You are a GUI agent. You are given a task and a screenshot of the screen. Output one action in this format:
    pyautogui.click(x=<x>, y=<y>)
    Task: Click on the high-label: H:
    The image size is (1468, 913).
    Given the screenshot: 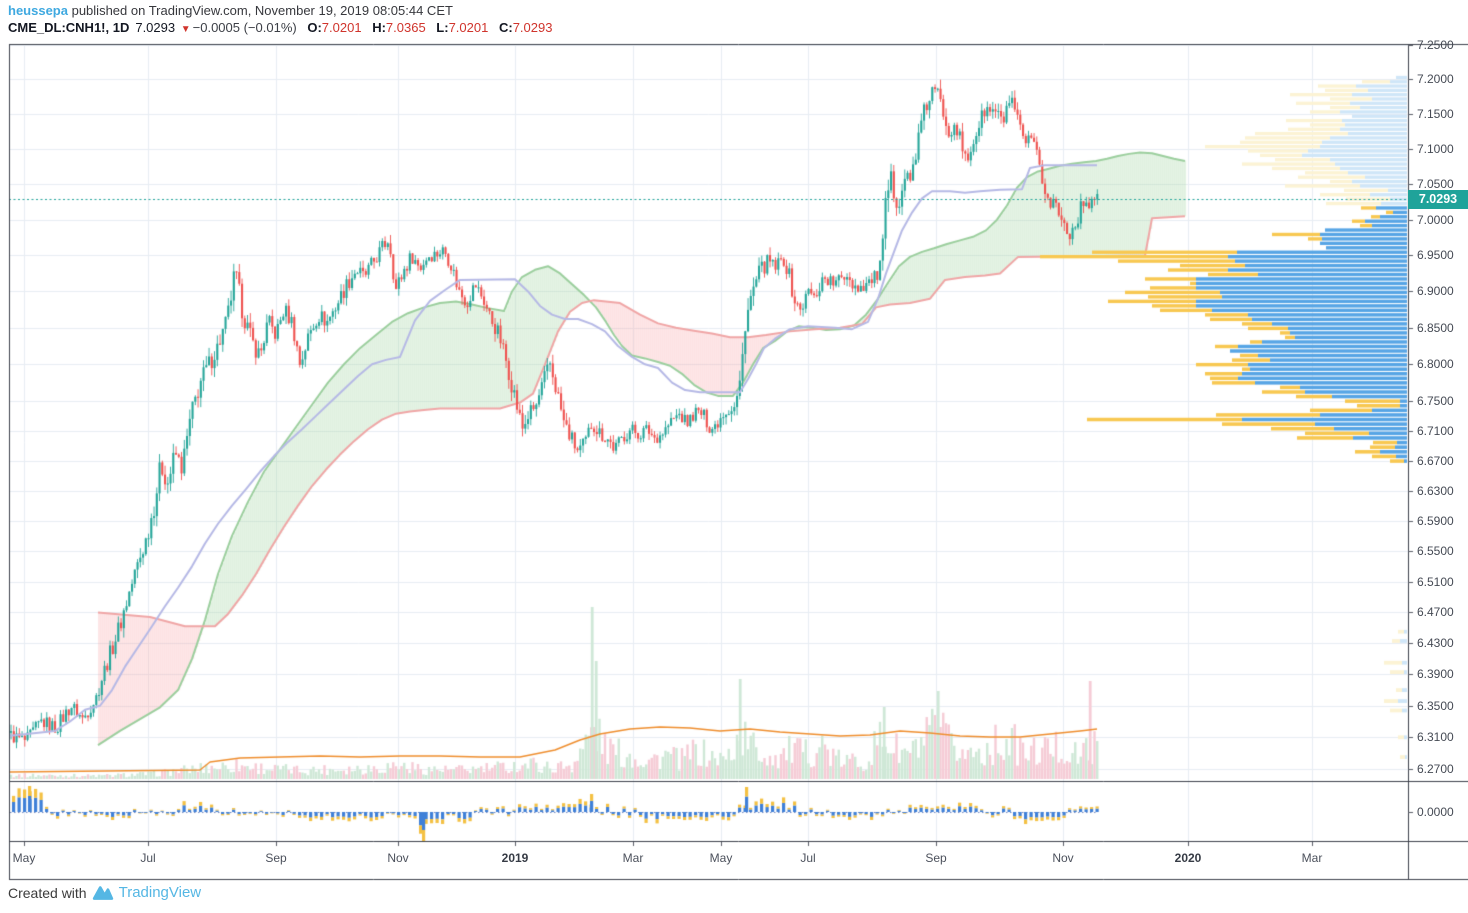 What is the action you would take?
    pyautogui.click(x=379, y=27)
    